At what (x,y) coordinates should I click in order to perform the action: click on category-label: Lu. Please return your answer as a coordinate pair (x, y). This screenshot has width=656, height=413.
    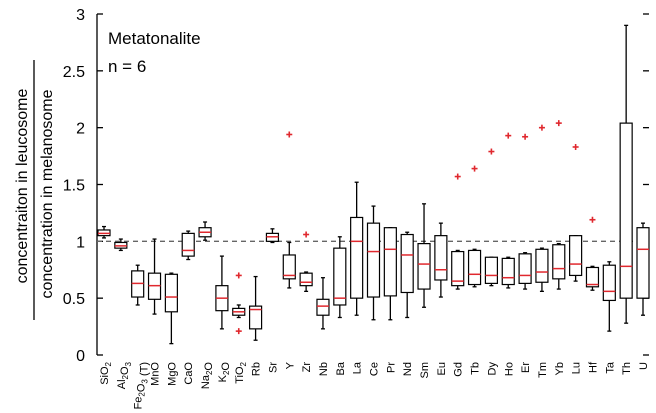
    Looking at the image, I should click on (577, 368).